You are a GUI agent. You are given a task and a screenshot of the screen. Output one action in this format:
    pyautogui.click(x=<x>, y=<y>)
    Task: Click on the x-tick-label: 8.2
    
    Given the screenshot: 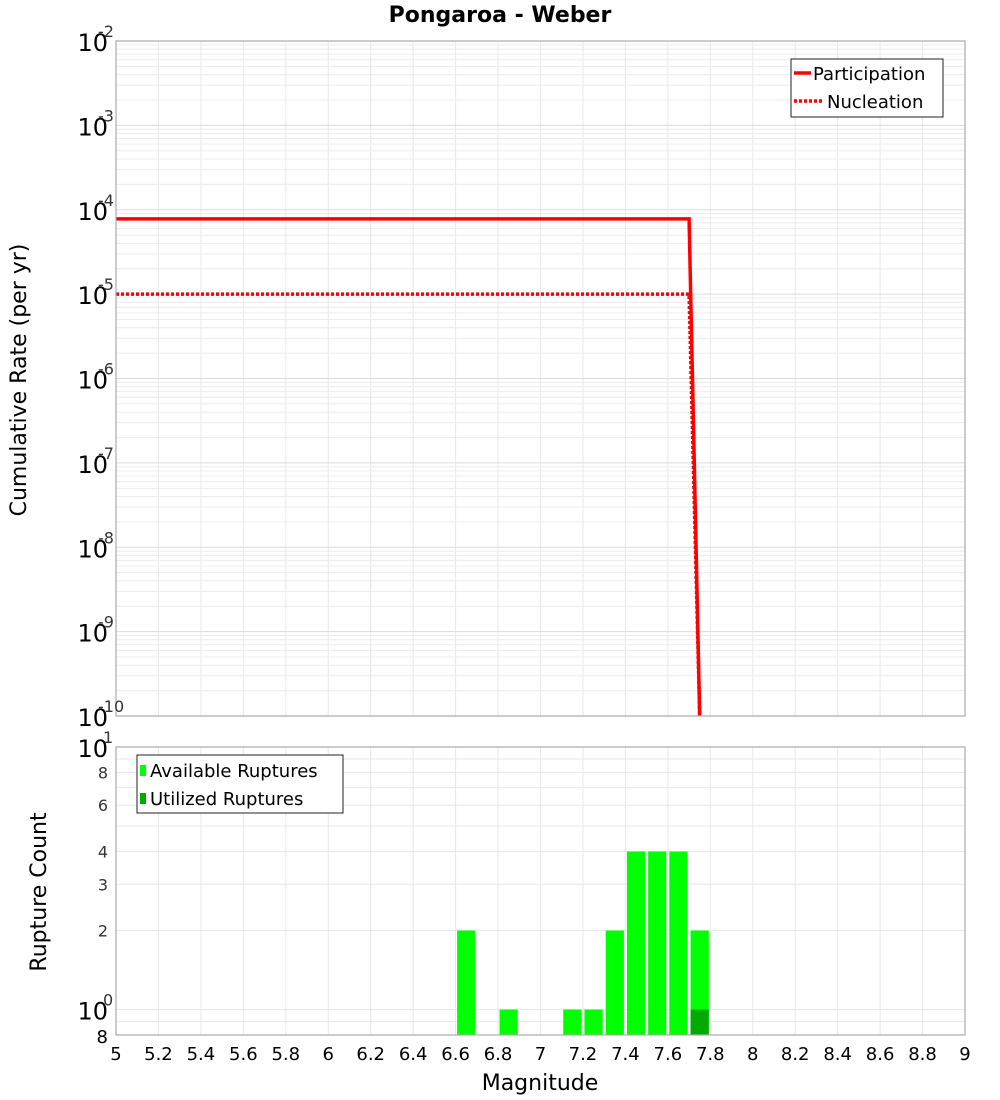 What is the action you would take?
    pyautogui.click(x=795, y=1054)
    